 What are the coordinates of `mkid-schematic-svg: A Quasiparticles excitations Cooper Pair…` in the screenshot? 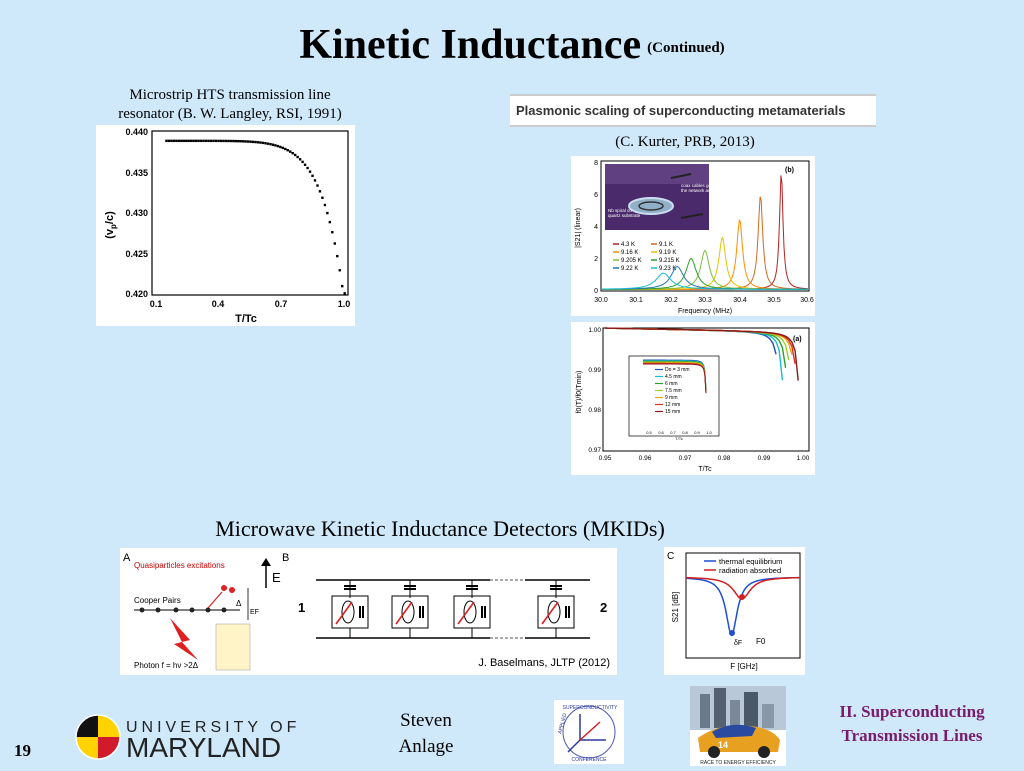 It's located at (366, 611).